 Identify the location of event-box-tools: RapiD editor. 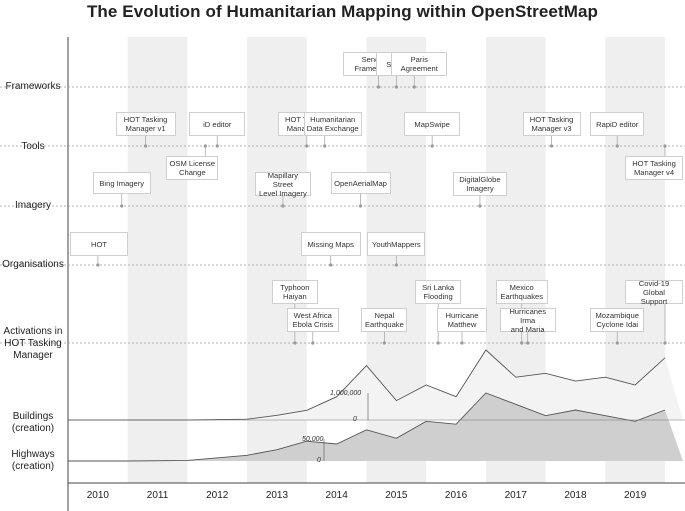
(617, 124).